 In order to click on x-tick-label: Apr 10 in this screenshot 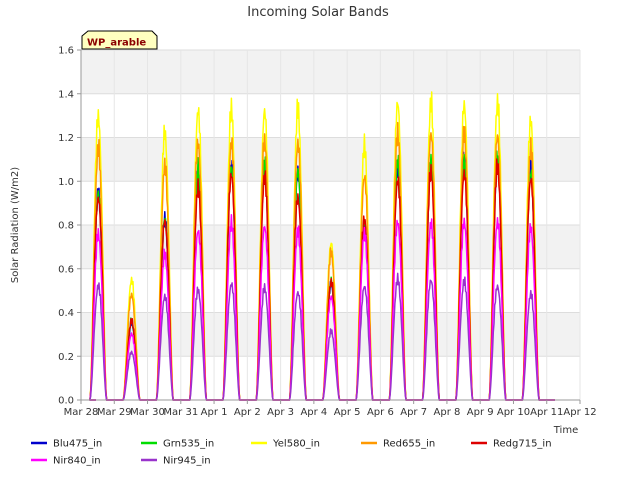, I will do `click(513, 412)`.